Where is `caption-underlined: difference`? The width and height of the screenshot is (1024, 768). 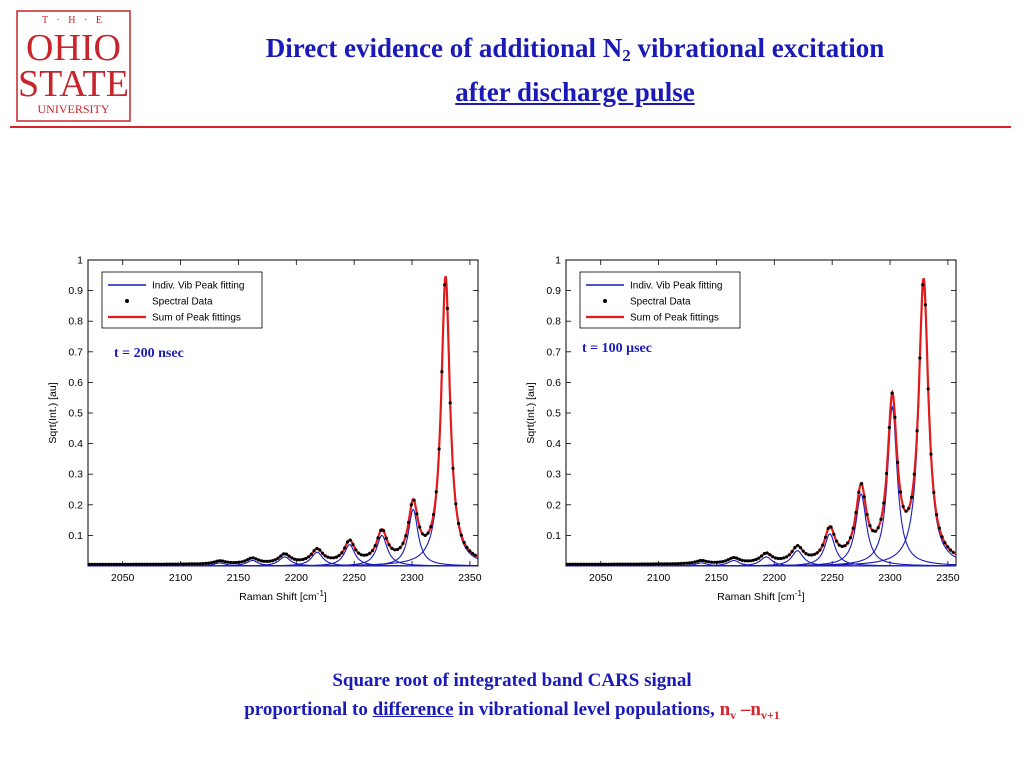
caption-underlined: difference is located at coordinates (413, 709).